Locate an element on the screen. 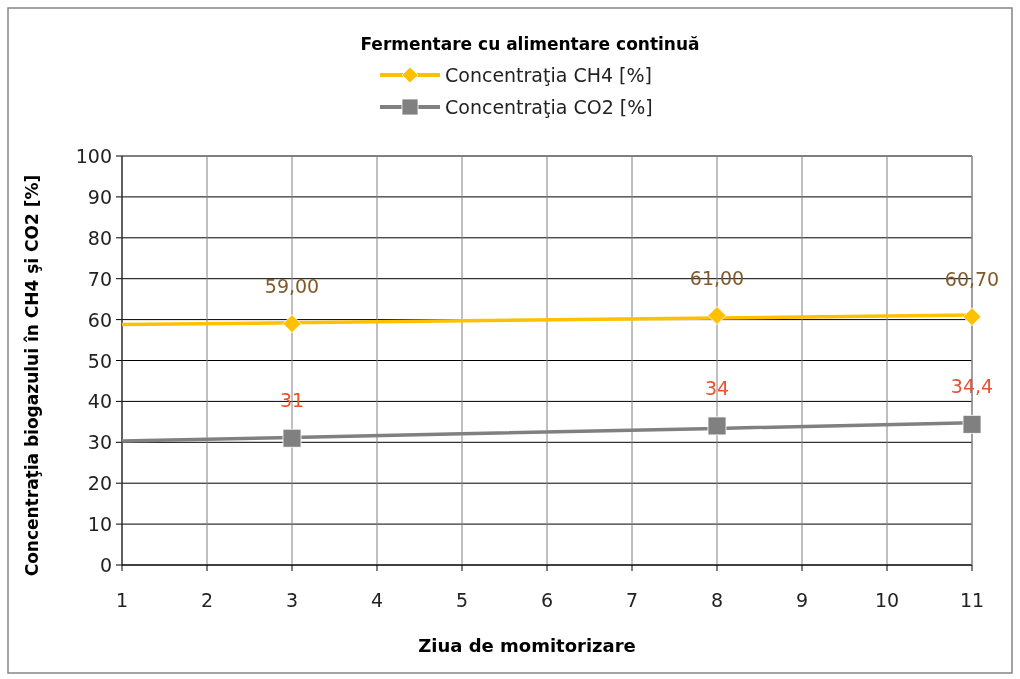 The image size is (1020, 679). x-tick-label: 3 is located at coordinates (292, 600).